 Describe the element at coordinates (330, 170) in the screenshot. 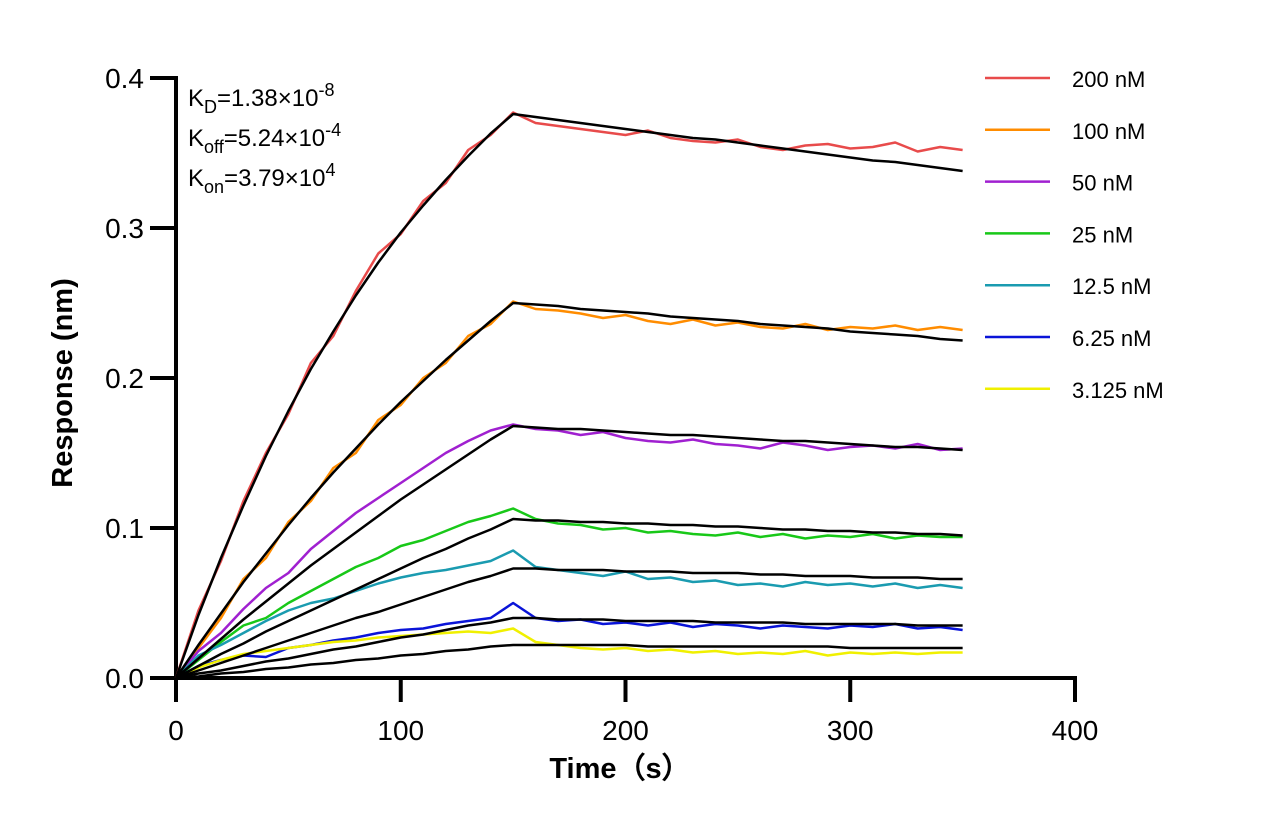

I see `annotation-sup: 4` at that location.